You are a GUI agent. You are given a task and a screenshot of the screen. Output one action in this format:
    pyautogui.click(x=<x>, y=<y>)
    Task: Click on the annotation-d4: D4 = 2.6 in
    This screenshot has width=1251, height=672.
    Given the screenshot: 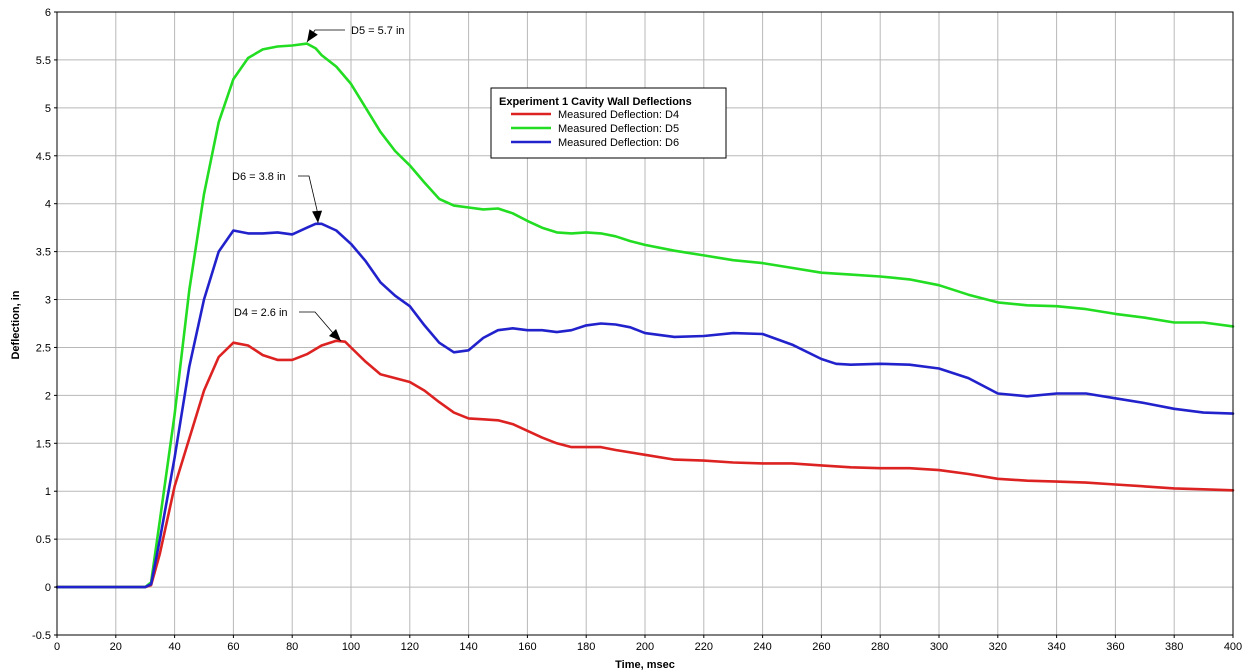 What is the action you would take?
    pyautogui.click(x=288, y=324)
    